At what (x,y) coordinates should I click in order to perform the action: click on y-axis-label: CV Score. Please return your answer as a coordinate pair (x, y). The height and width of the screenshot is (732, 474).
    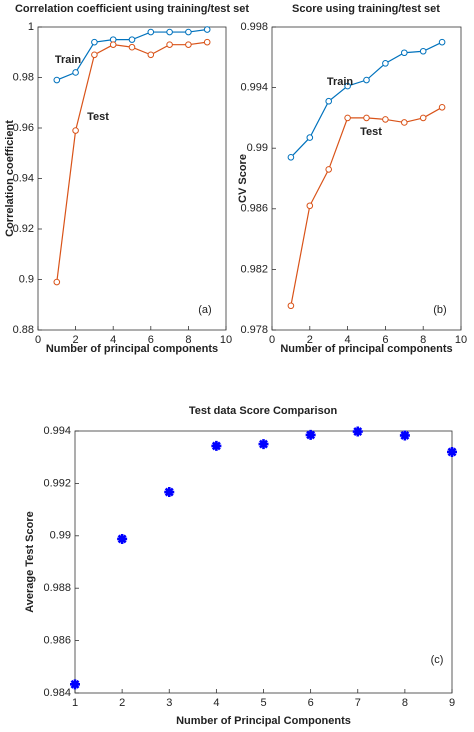
    Looking at the image, I should click on (243, 178).